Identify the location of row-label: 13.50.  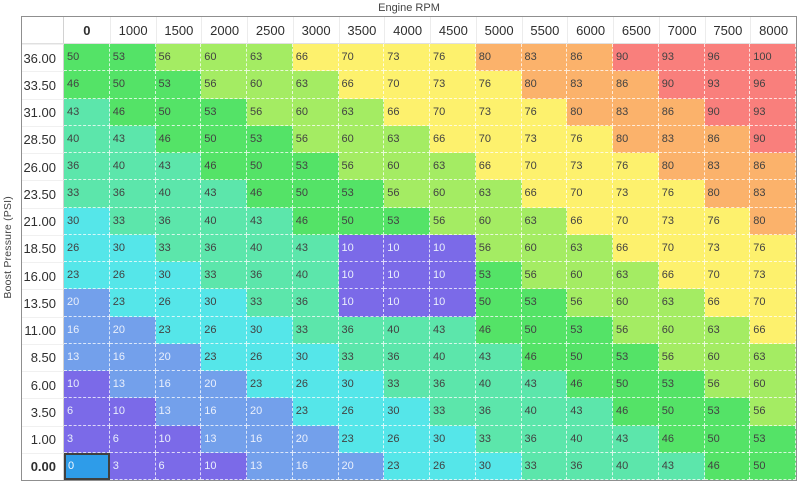
(43, 303).